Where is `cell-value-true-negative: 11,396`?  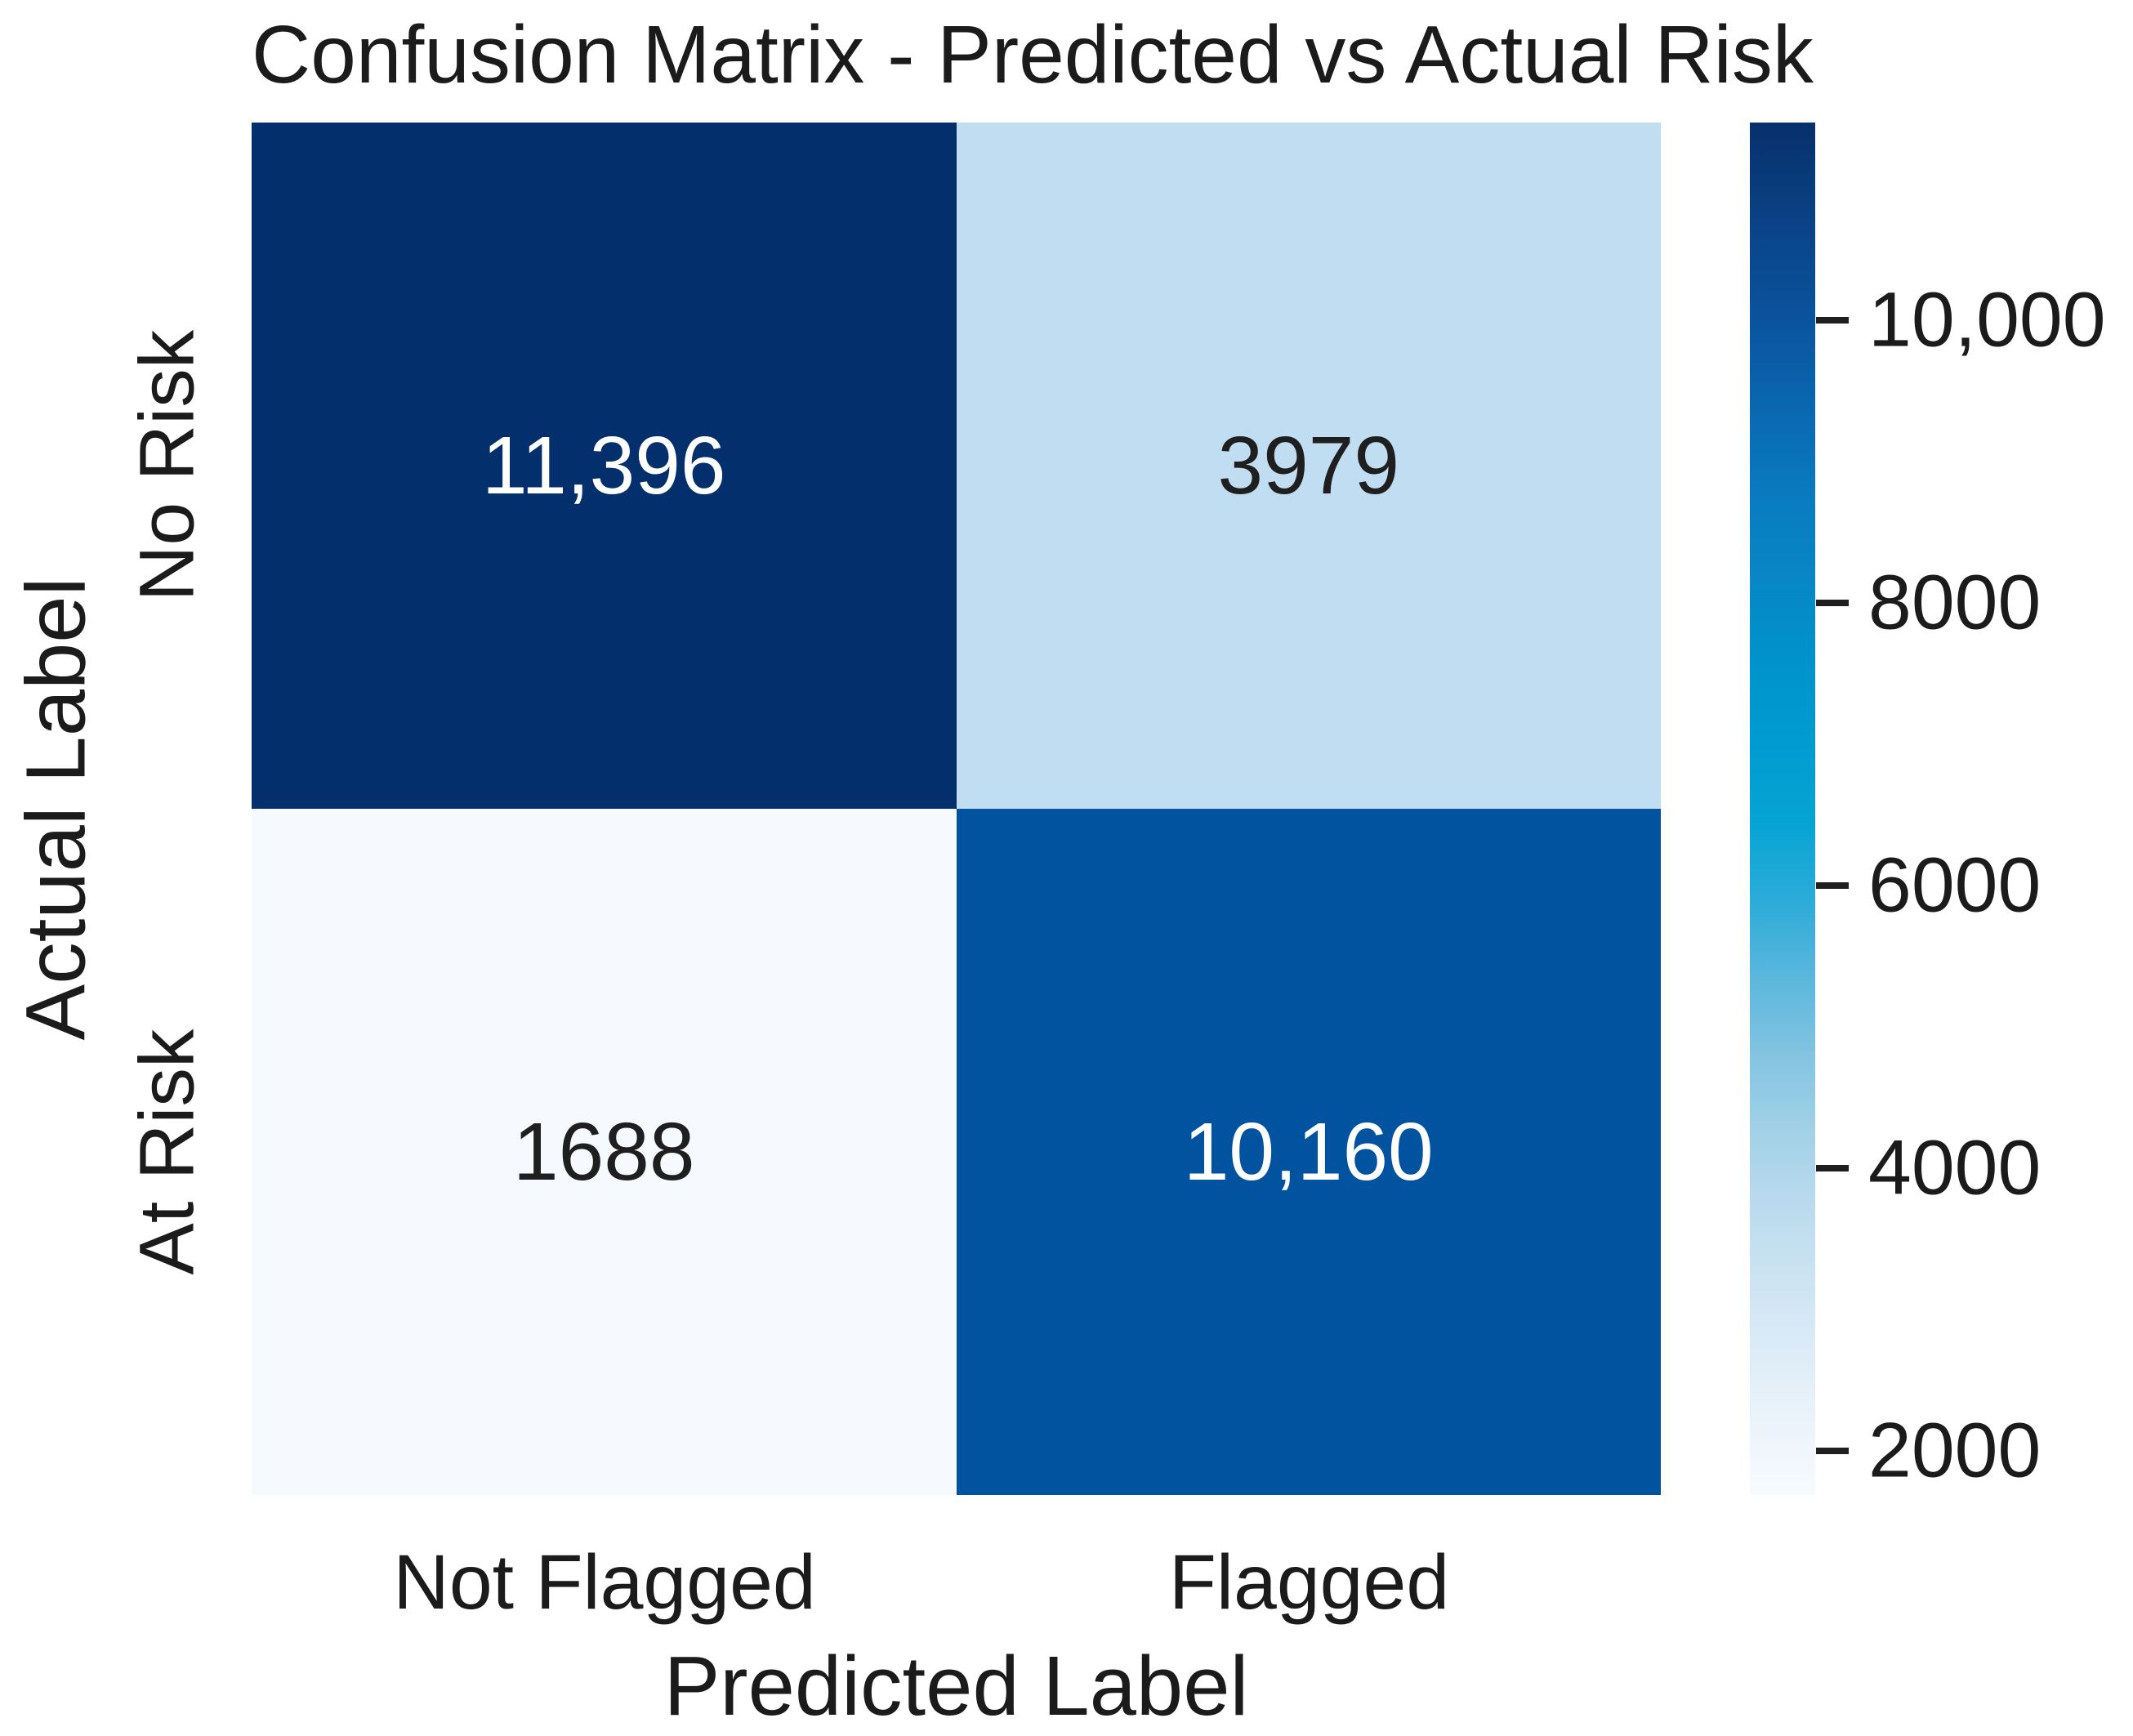 cell-value-true-negative: 11,396 is located at coordinates (604, 466).